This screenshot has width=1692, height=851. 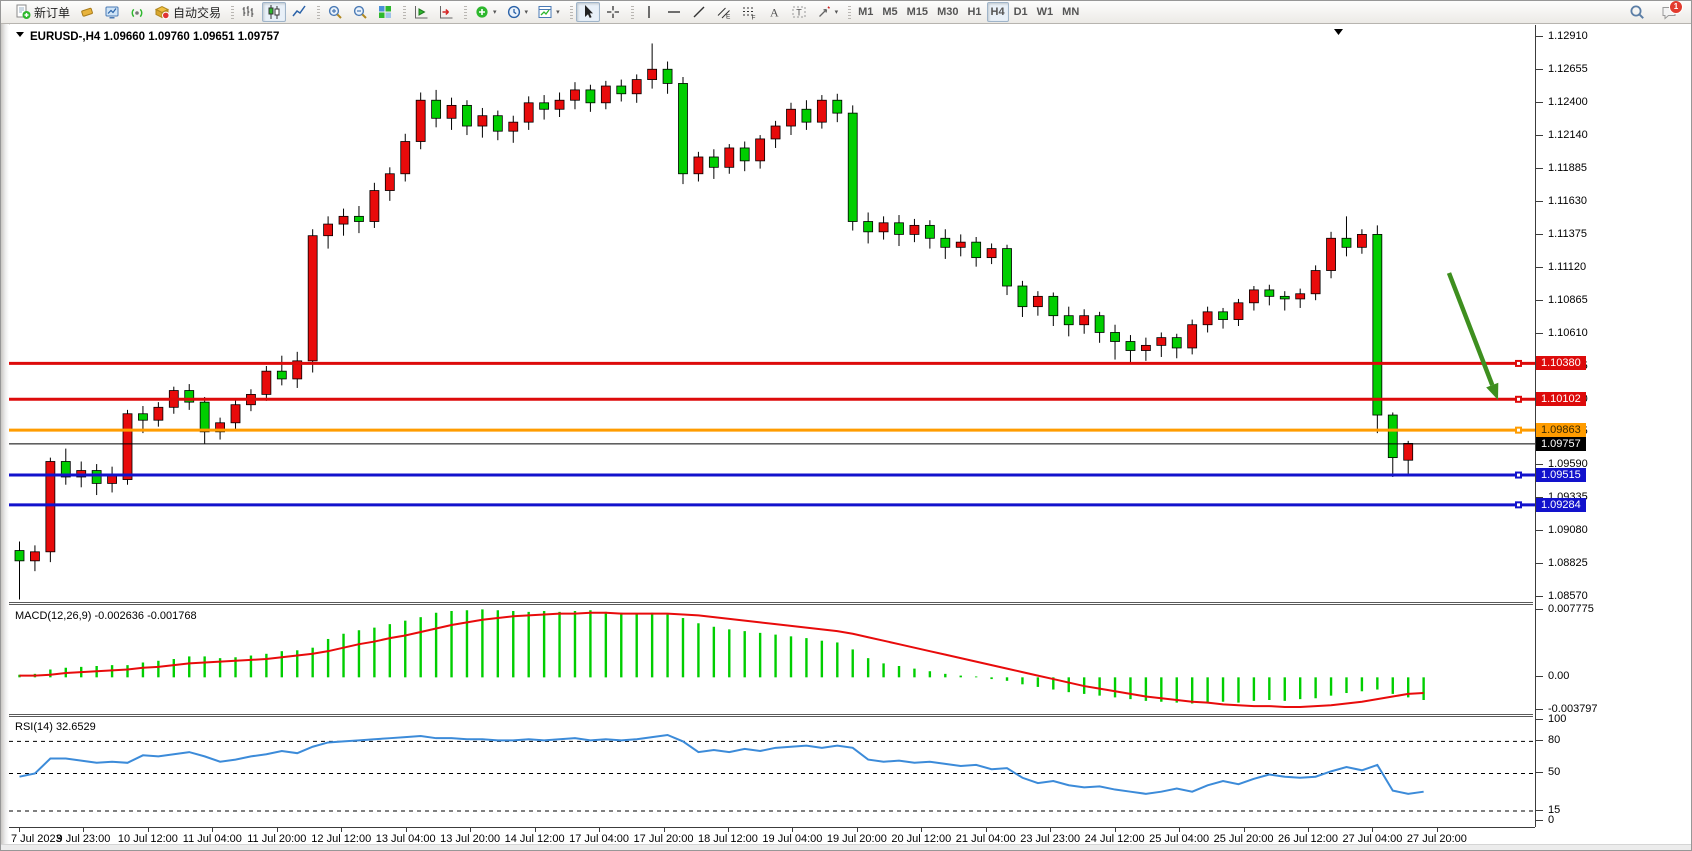 What do you see at coordinates (249, 12) in the screenshot?
I see `bar-chart-mode-button` at bounding box center [249, 12].